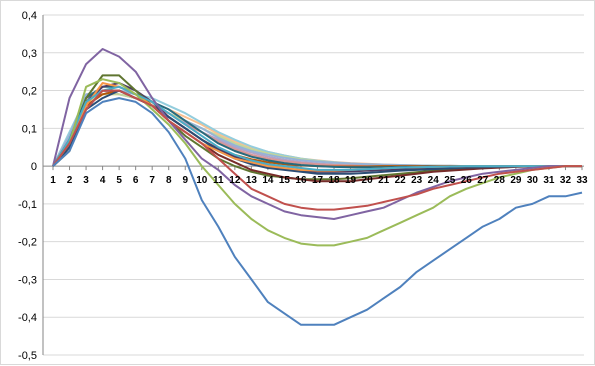 The height and width of the screenshot is (366, 595). I want to click on y-tick-label: -0,5, so click(27, 356).